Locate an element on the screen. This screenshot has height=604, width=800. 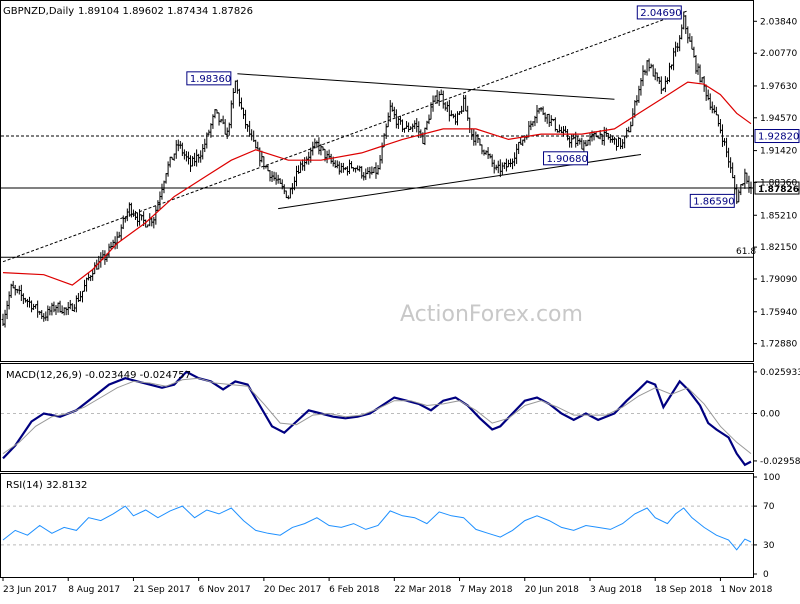
price-axis-label: 1.75940 is located at coordinates (778, 313).